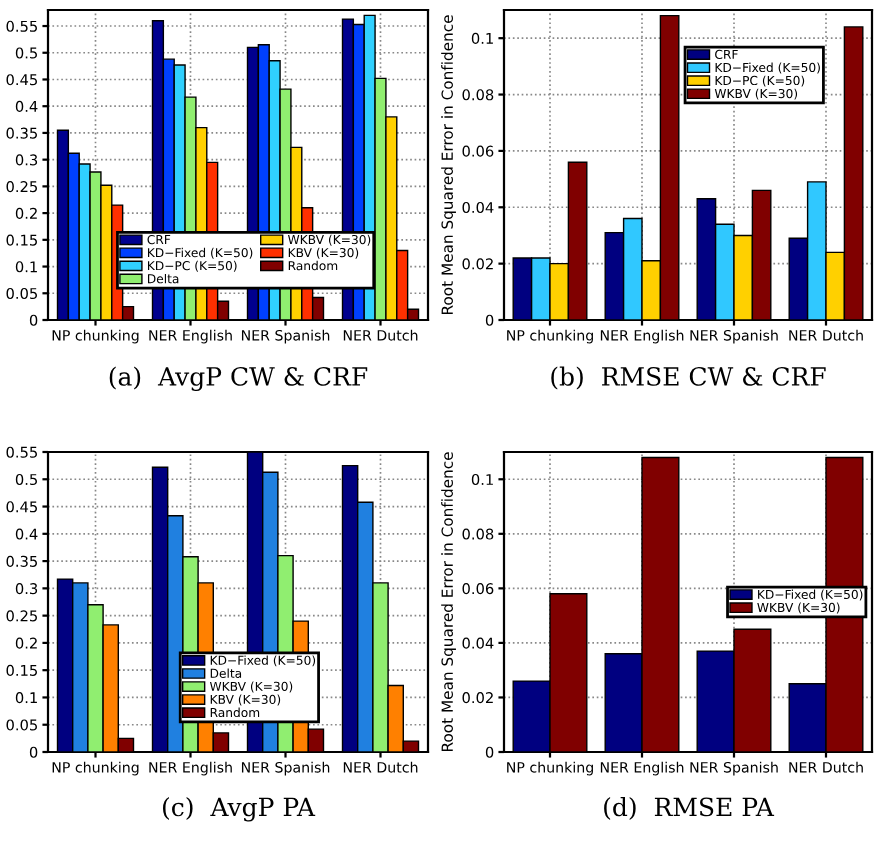  What do you see at coordinates (689, 808) in the screenshot?
I see `text: (d) RMSE PA` at bounding box center [689, 808].